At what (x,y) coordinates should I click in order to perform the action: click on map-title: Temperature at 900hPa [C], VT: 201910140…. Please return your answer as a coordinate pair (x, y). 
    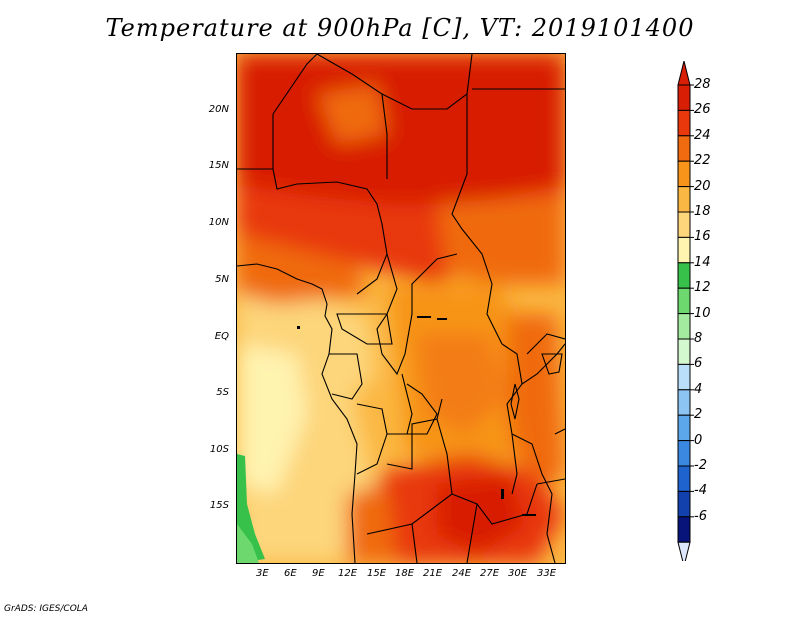
    Looking at the image, I should click on (400, 28).